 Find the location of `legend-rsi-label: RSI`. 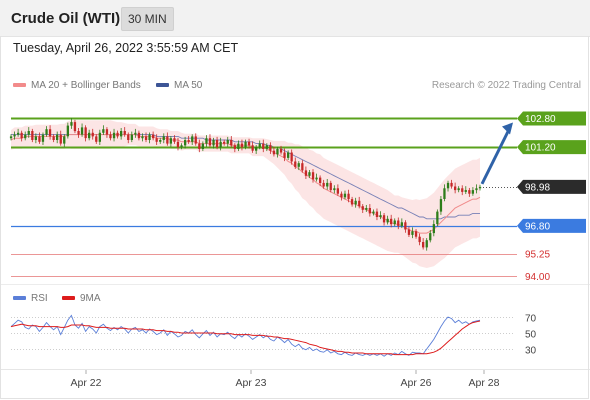

legend-rsi-label: RSI is located at coordinates (39, 298).